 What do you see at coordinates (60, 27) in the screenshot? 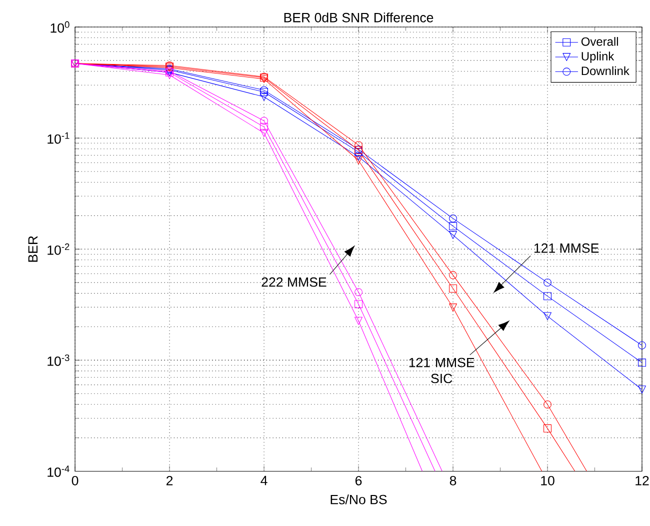
I see `y-tick-label: 10$^{0}$` at bounding box center [60, 27].